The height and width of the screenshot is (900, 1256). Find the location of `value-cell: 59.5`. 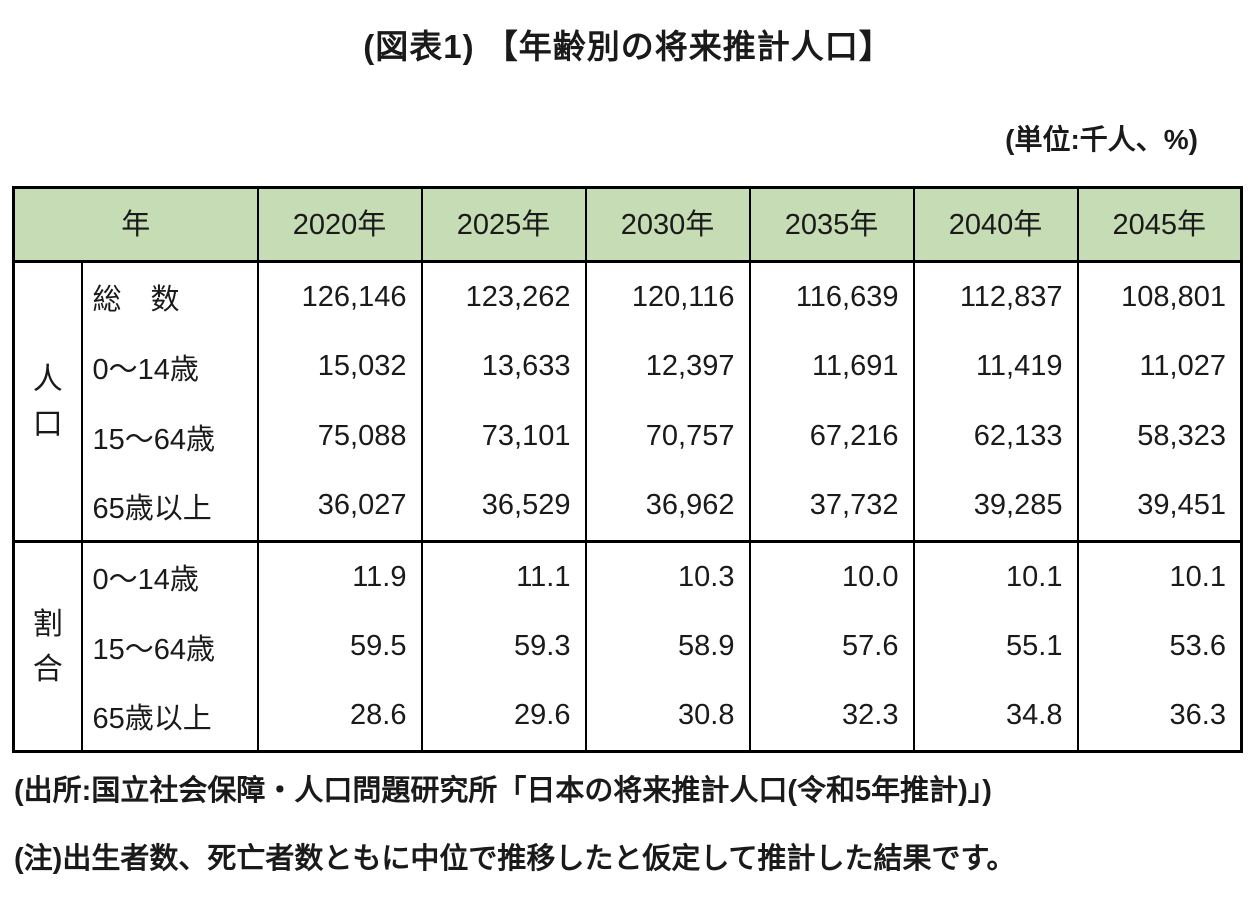

value-cell: 59.5 is located at coordinates (339, 646).